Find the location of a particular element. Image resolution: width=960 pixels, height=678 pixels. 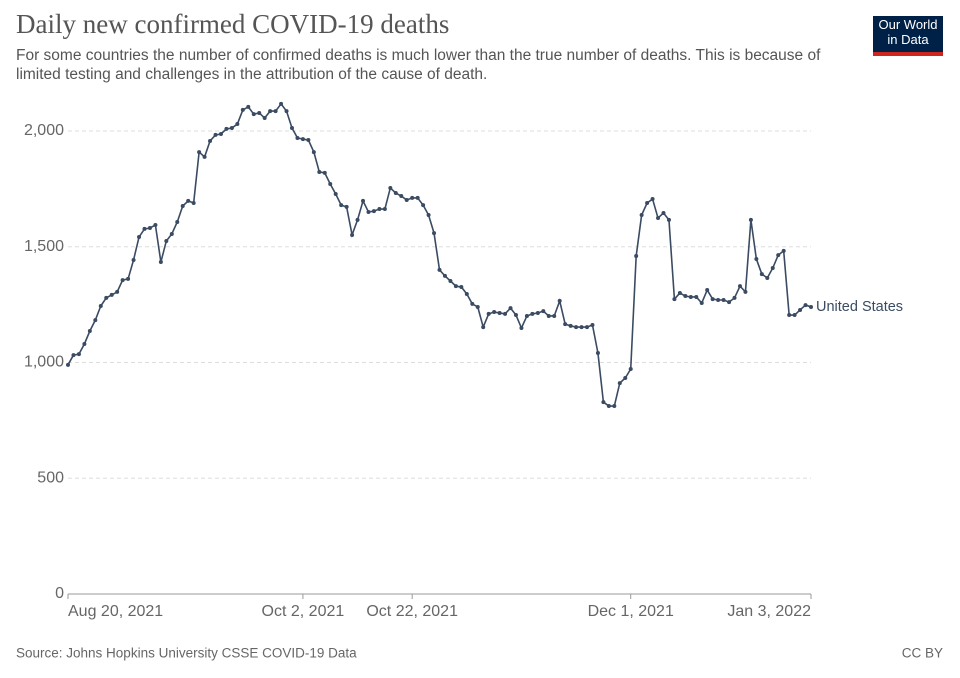

logo-box is located at coordinates (908, 35).